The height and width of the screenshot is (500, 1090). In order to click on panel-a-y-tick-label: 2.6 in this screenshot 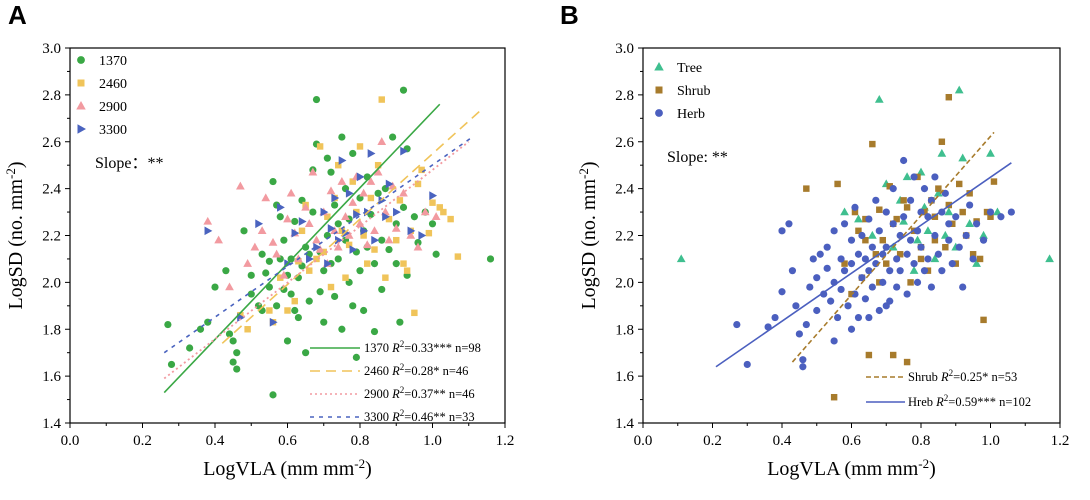, I will do `click(51, 143)`.